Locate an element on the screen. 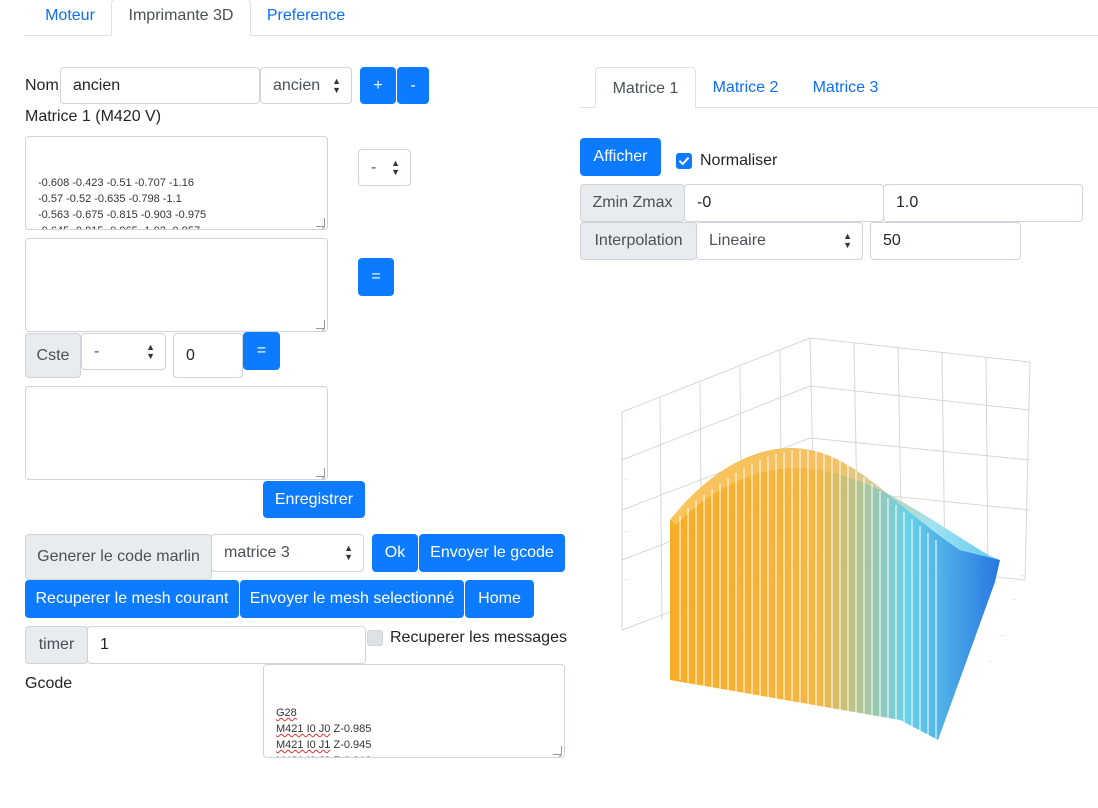  tab-preference: Preference is located at coordinates (306, 15).